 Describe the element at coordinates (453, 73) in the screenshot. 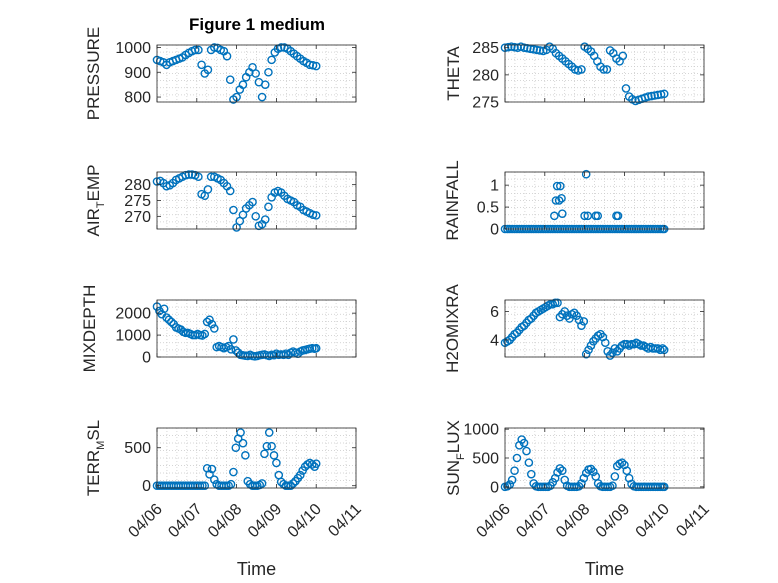

I see `y-axis-label: THETA` at that location.